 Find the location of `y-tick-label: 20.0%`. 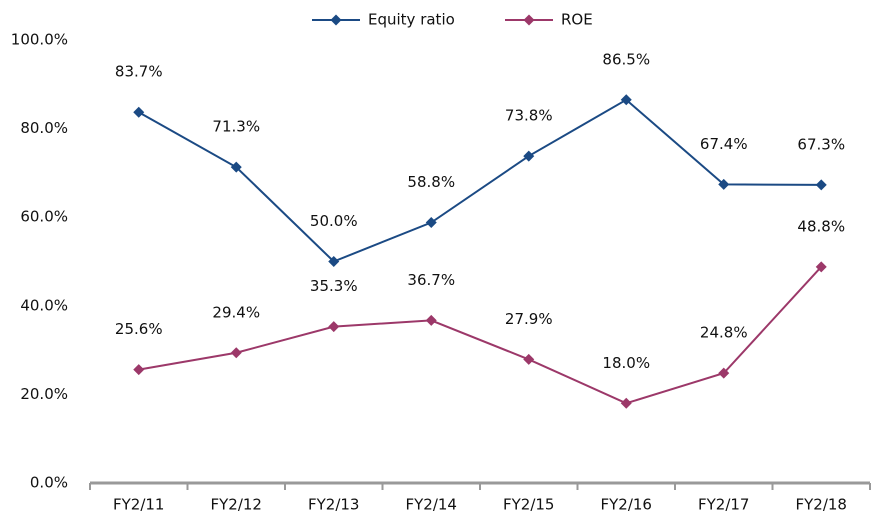

y-tick-label: 20.0% is located at coordinates (44, 394).